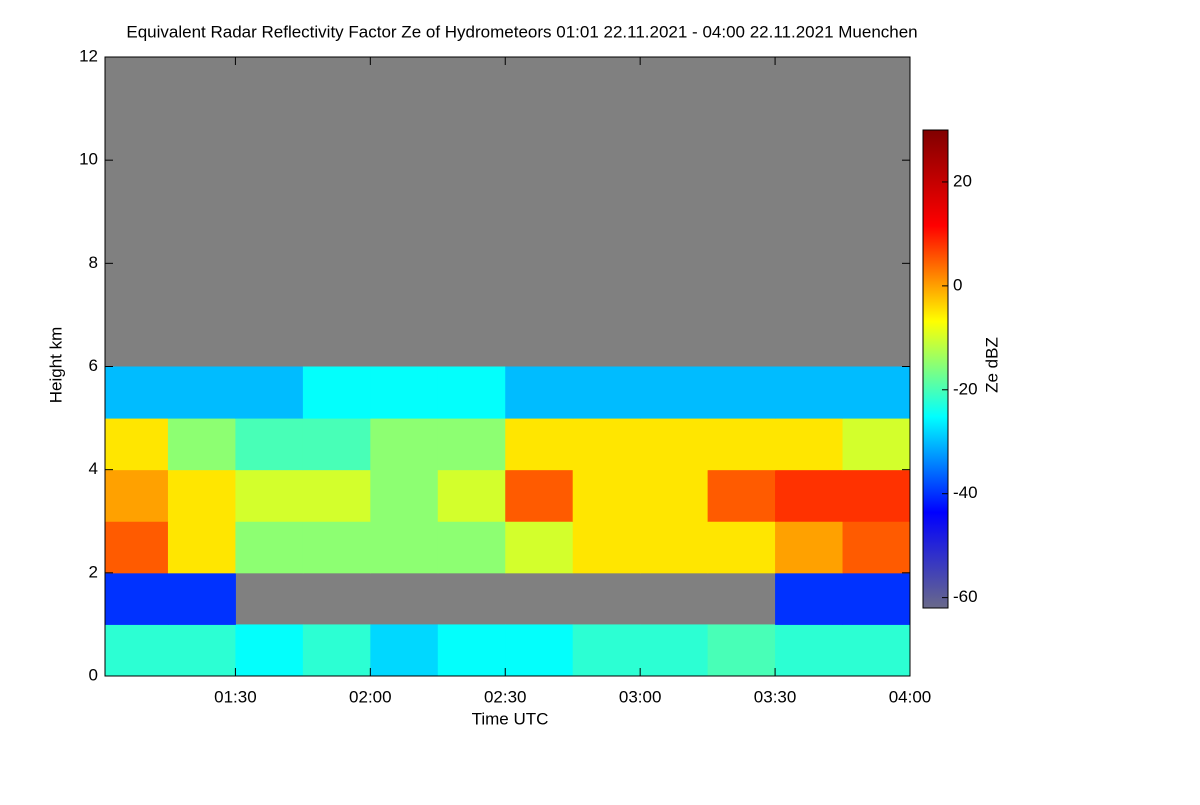 Image resolution: width=1200 pixels, height=805 pixels. Describe the element at coordinates (93, 468) in the screenshot. I see `y-tick-label: 4` at that location.